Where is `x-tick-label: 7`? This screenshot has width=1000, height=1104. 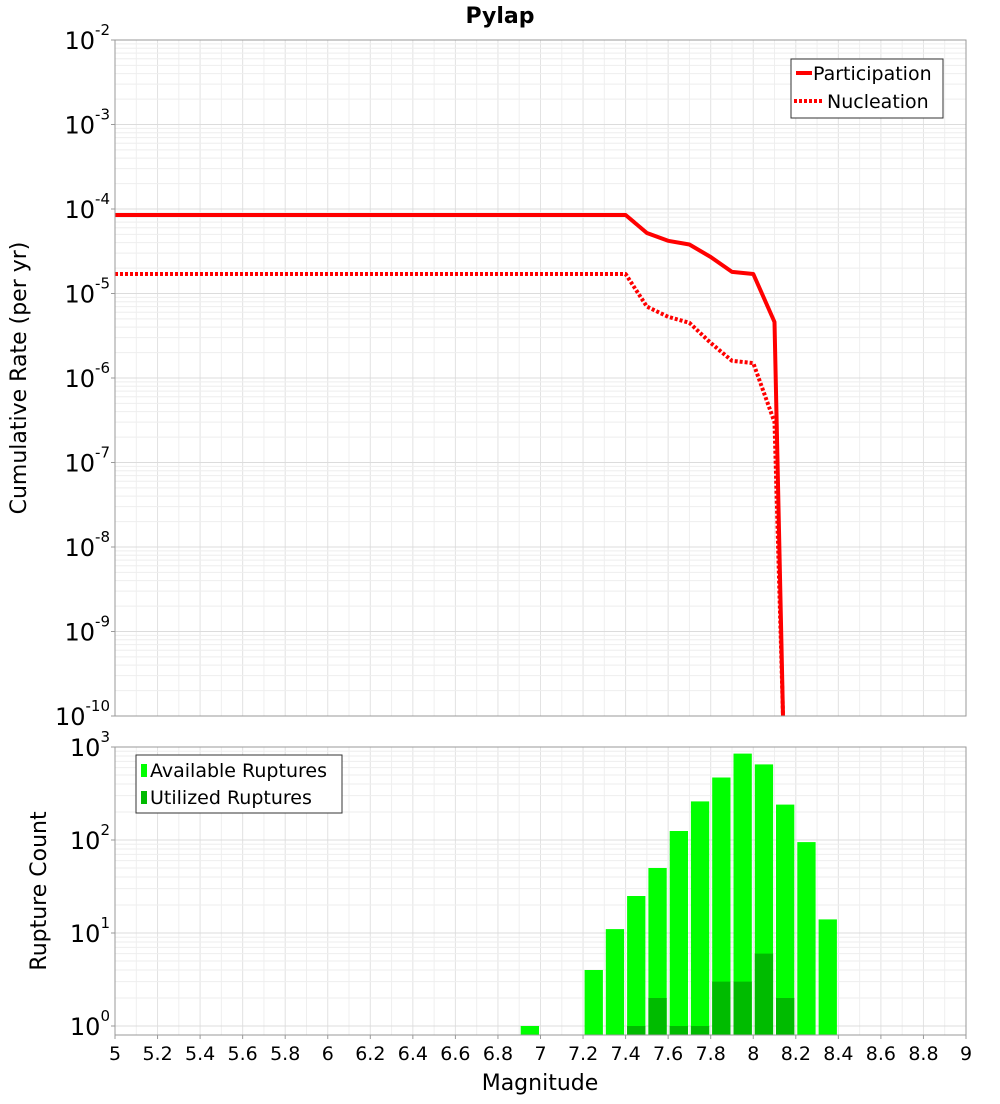
x-tick-label: 7 is located at coordinates (540, 1054).